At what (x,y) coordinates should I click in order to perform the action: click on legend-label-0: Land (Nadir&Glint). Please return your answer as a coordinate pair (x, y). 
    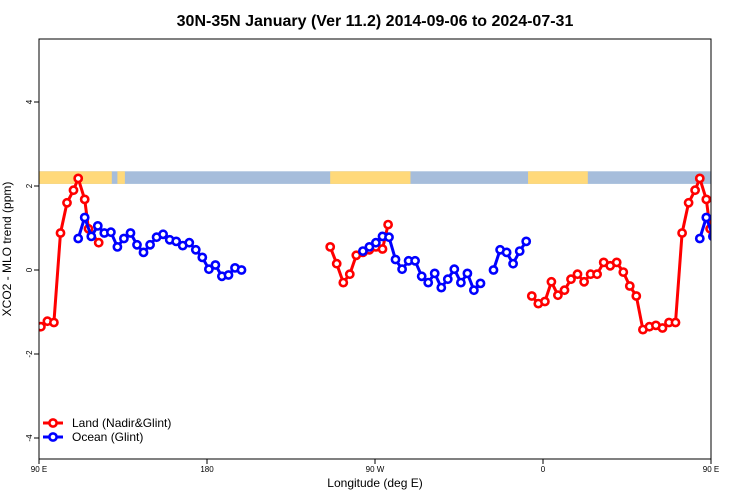
    Looking at the image, I should click on (121, 423).